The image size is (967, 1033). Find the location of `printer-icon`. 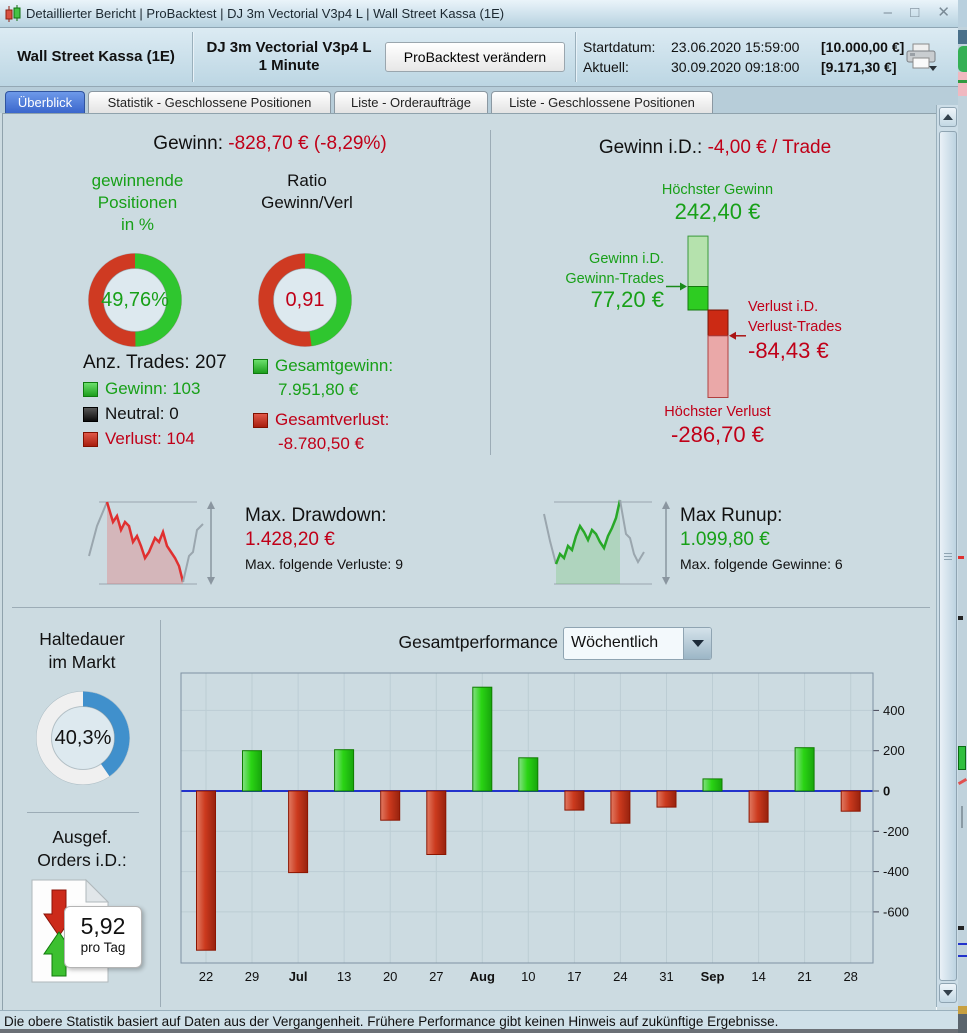

printer-icon is located at coordinates (921, 57).